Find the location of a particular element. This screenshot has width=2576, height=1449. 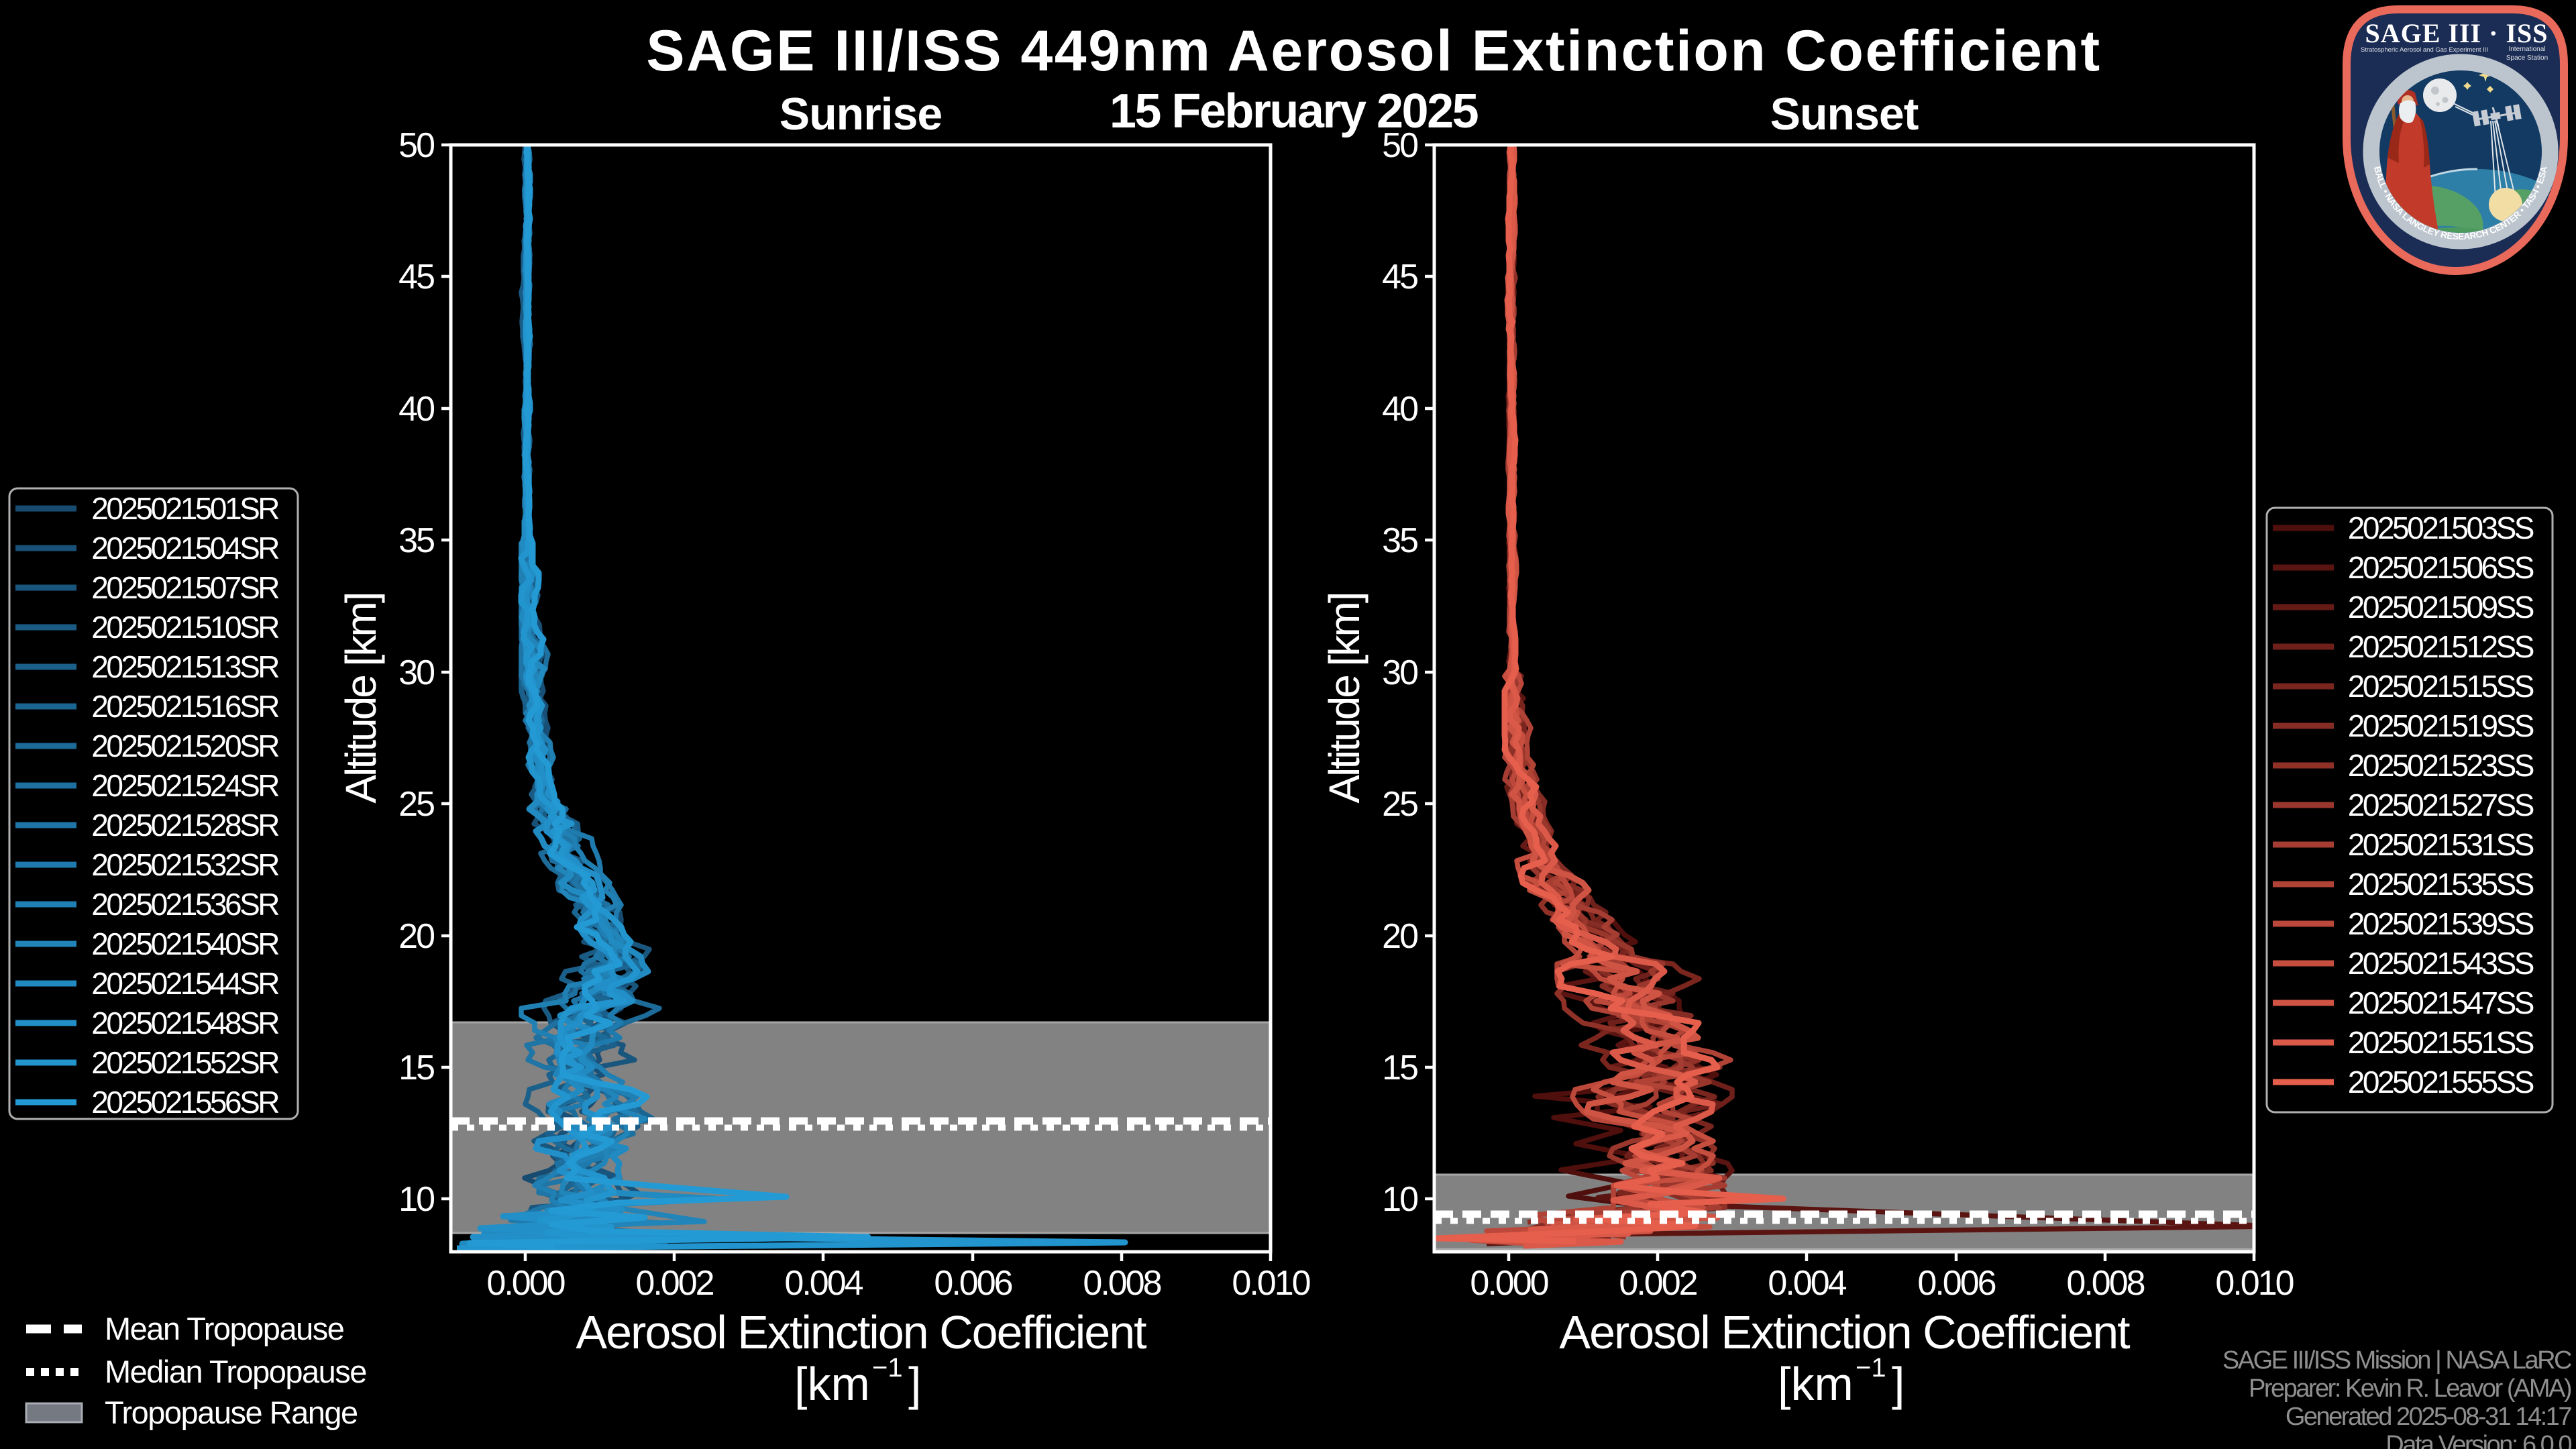

svg-text: 2025021520SR is located at coordinates (185, 746).